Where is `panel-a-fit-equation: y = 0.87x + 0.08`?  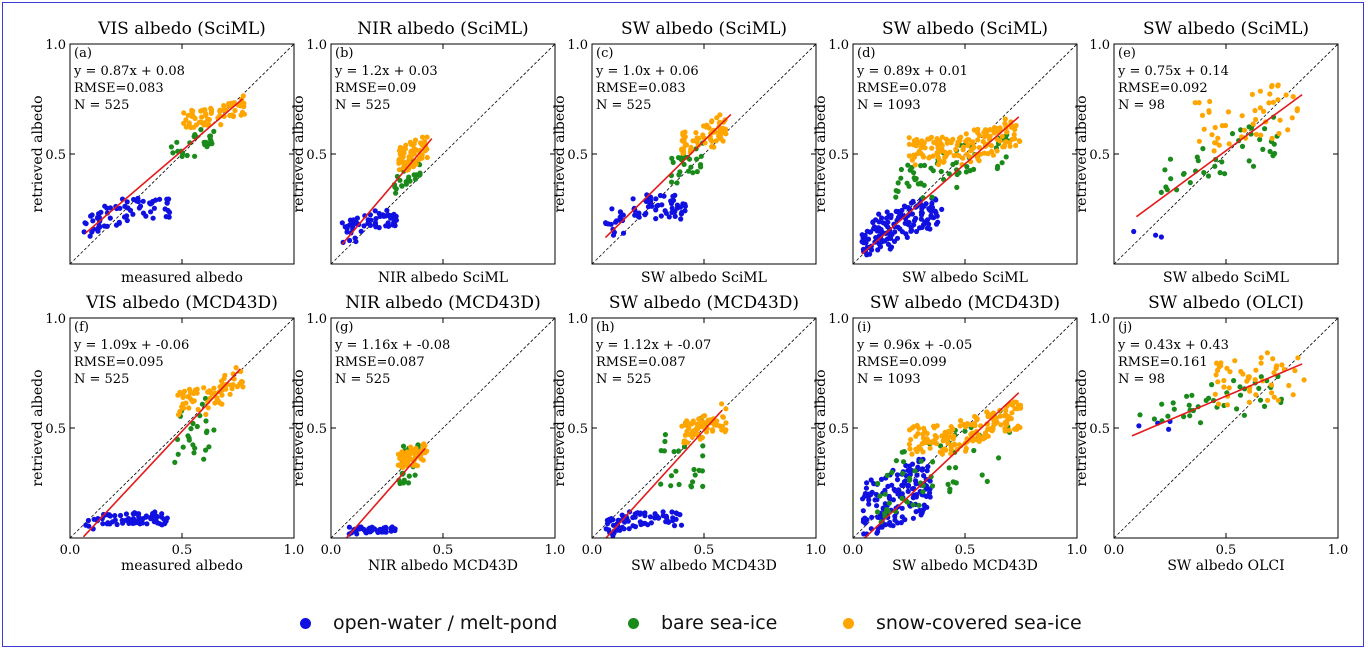
panel-a-fit-equation: y = 0.87x + 0.08 is located at coordinates (129, 71).